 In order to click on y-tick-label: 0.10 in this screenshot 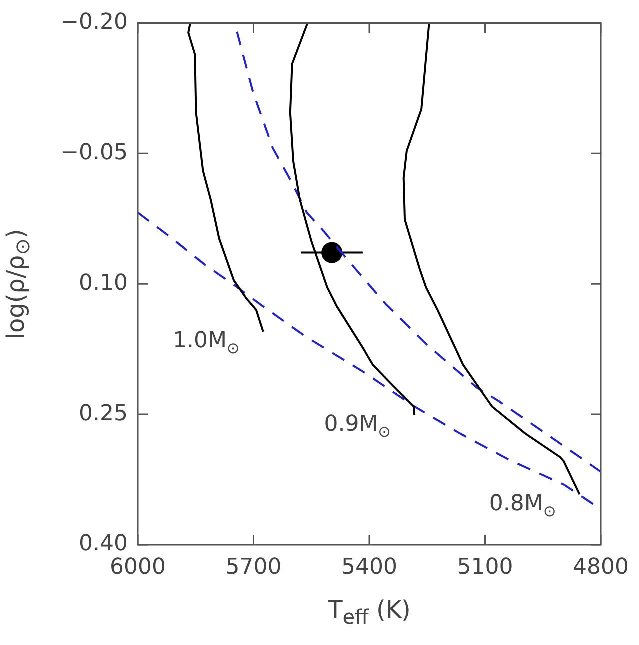, I will do `click(103, 283)`.